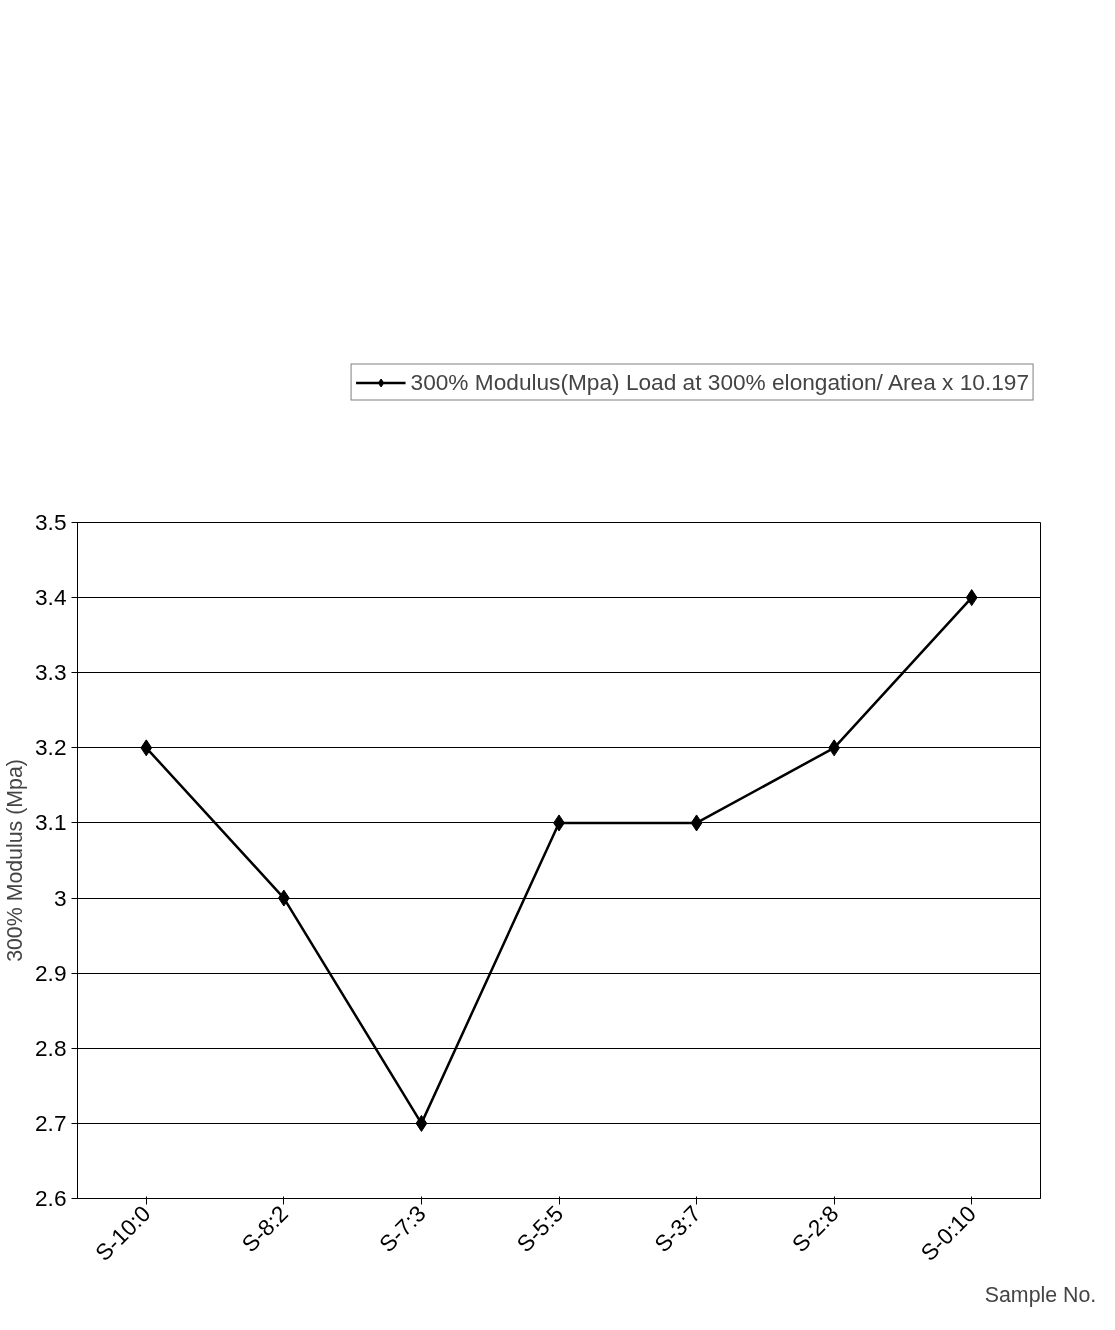 Image resolution: width=1115 pixels, height=1330 pixels. What do you see at coordinates (51, 522) in the screenshot?
I see `y-tick-label: 3.5` at bounding box center [51, 522].